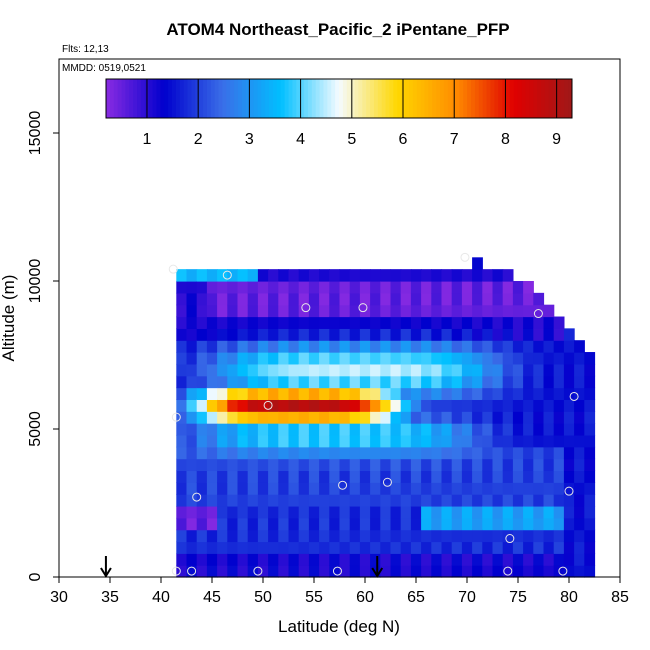 The width and height of the screenshot is (650, 650). I want to click on x-tick-label: 85, so click(620, 597).